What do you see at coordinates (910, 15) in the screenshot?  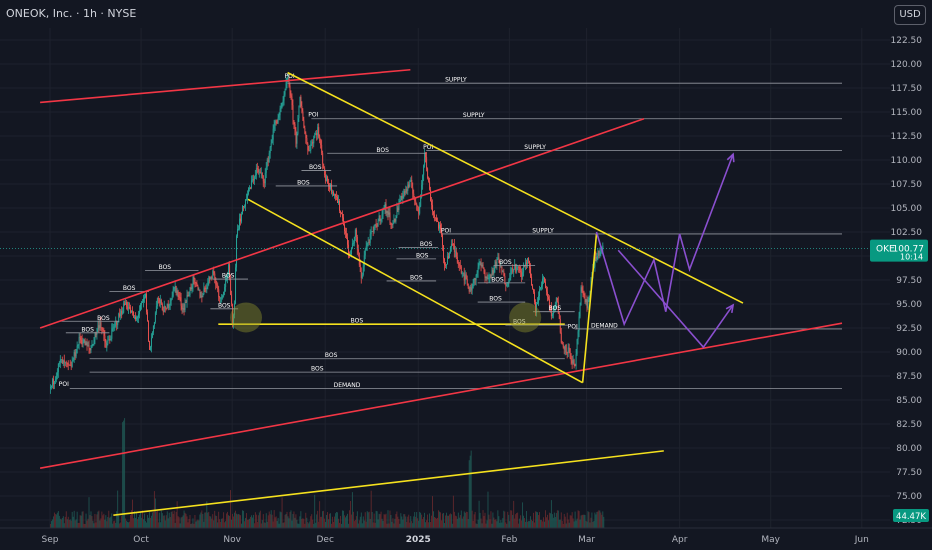 I see `currency-button: USD` at bounding box center [910, 15].